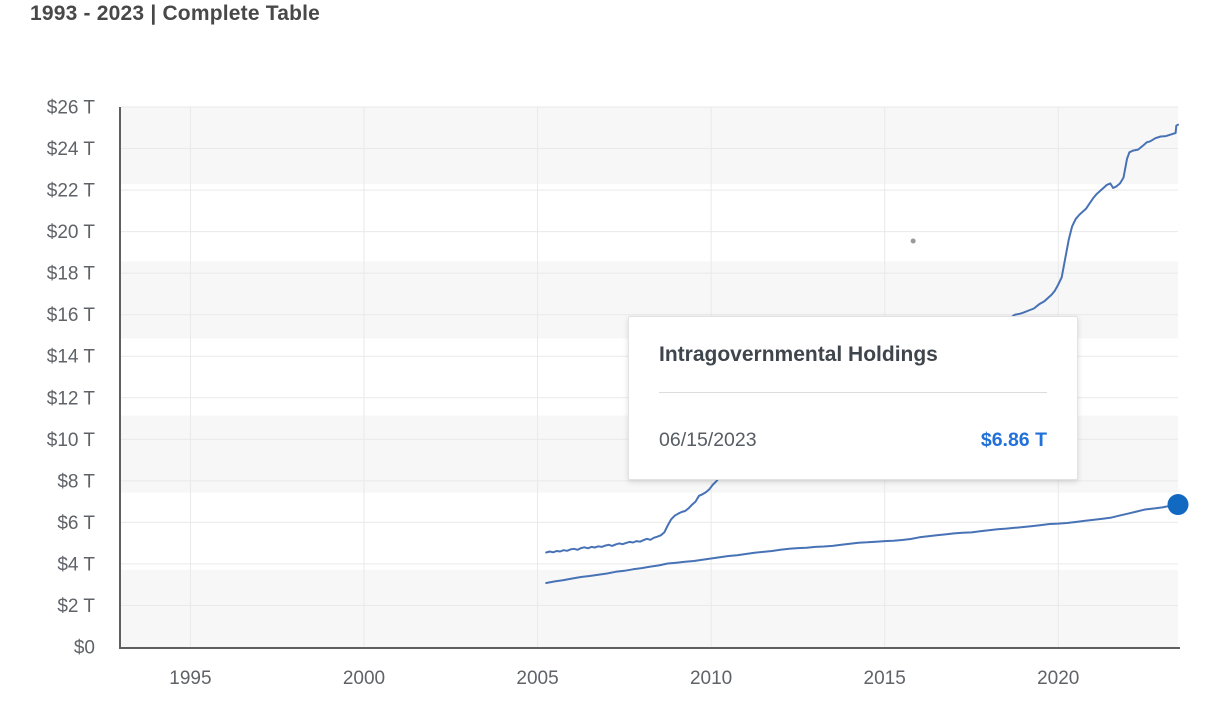  I want to click on y-axis-label: $26 T, so click(71, 108).